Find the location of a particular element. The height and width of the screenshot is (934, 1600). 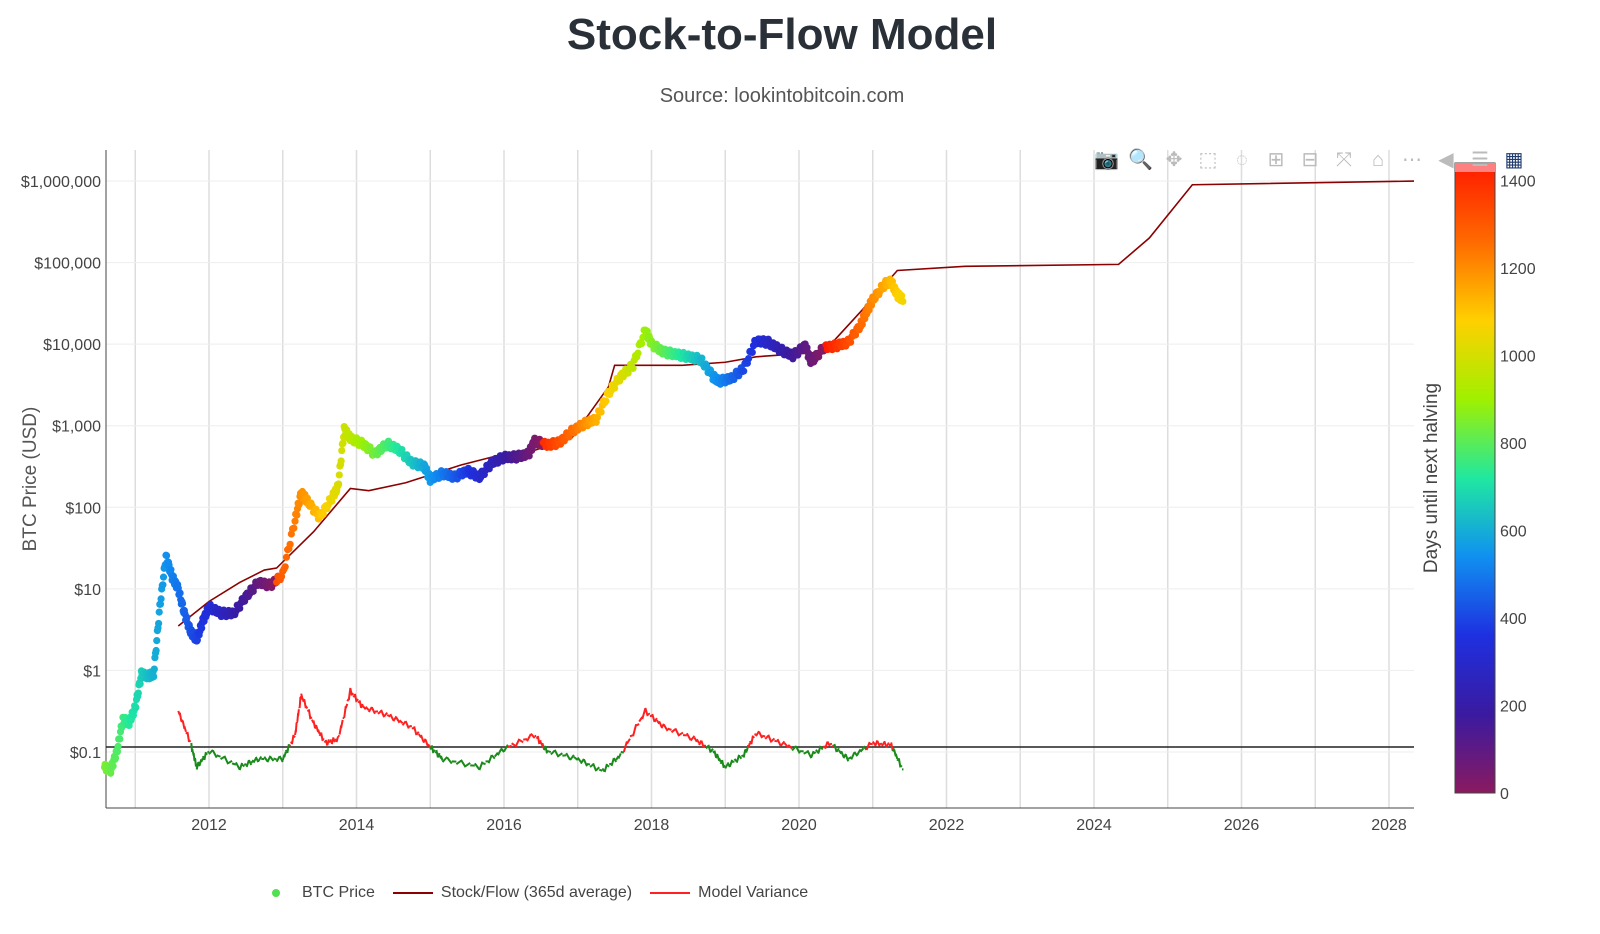

chart-subtitle: Source: lookintobitcoin.com is located at coordinates (782, 96).